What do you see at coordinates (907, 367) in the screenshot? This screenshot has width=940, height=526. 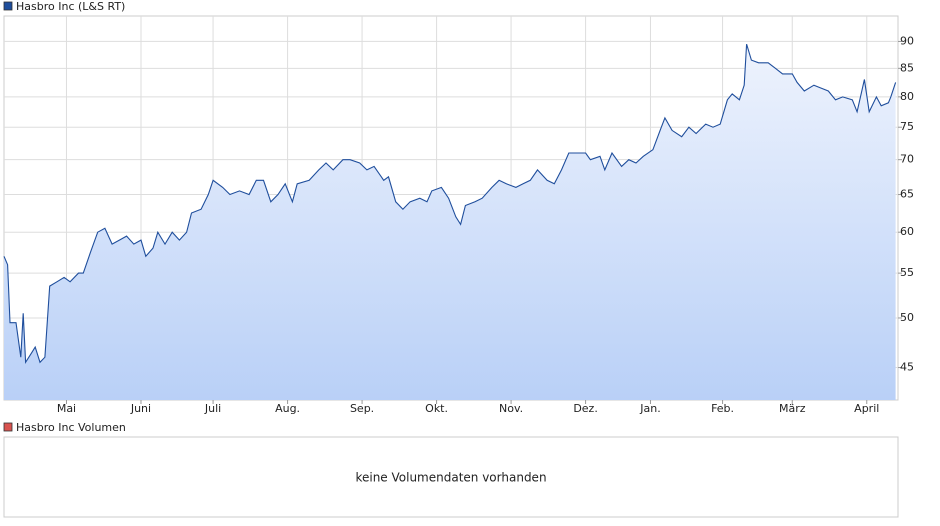 I see `y-tick-label: 45` at bounding box center [907, 367].